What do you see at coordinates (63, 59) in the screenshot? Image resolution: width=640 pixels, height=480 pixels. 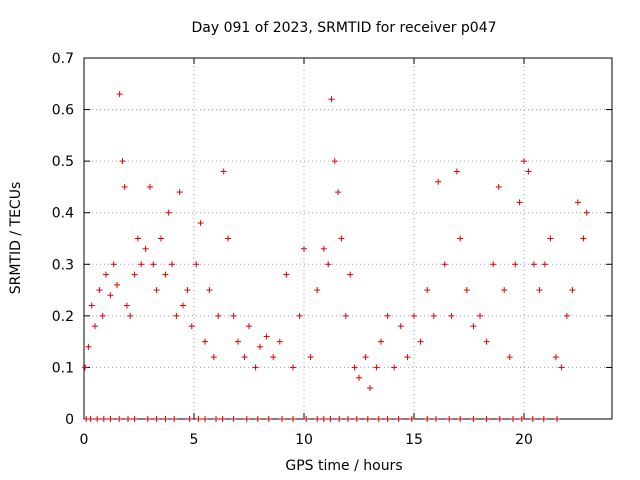 I see `y-tick-label: 0.7` at bounding box center [63, 59].